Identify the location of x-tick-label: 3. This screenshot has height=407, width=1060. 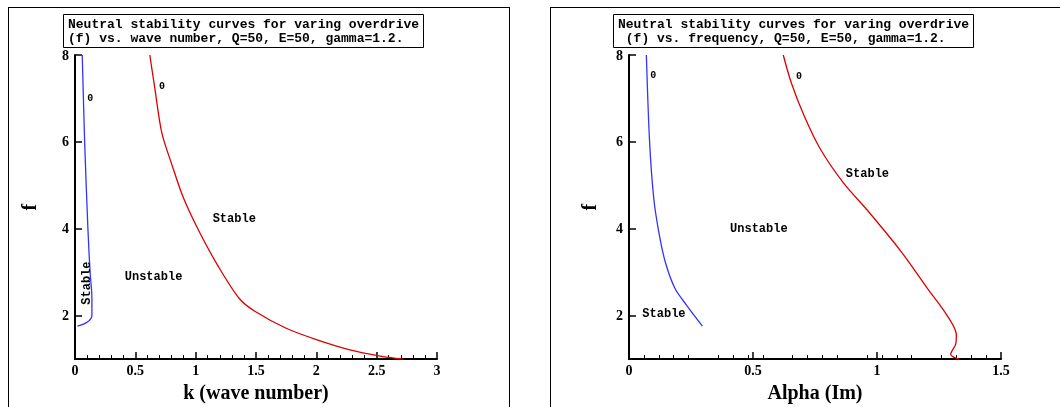
(437, 370).